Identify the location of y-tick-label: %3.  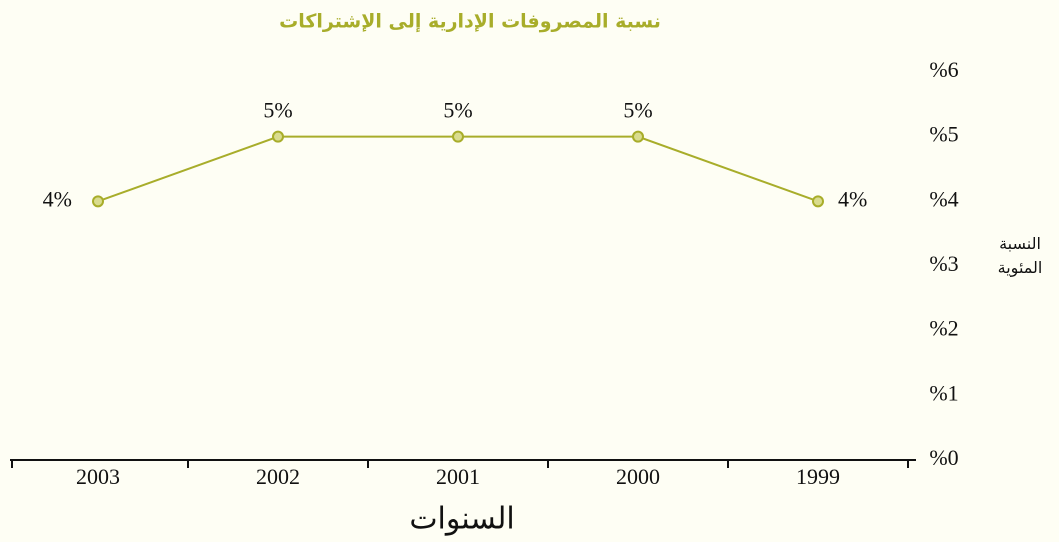
(943, 263).